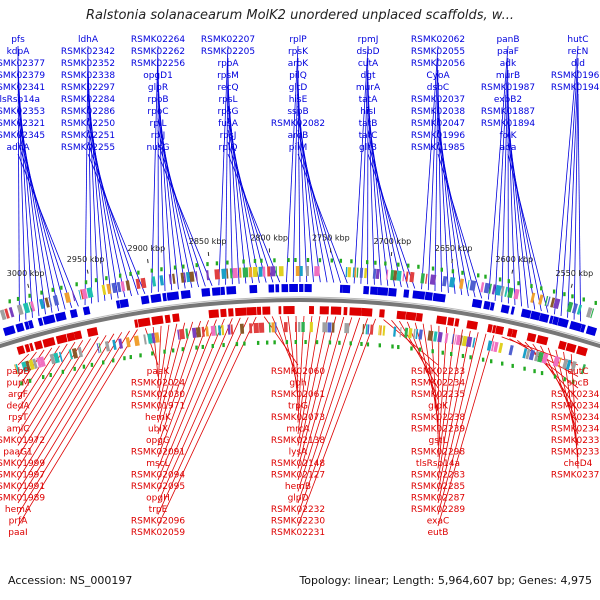 This screenshot has height=600, width=600. I want to click on gene-label: gltB, so click(368, 148).